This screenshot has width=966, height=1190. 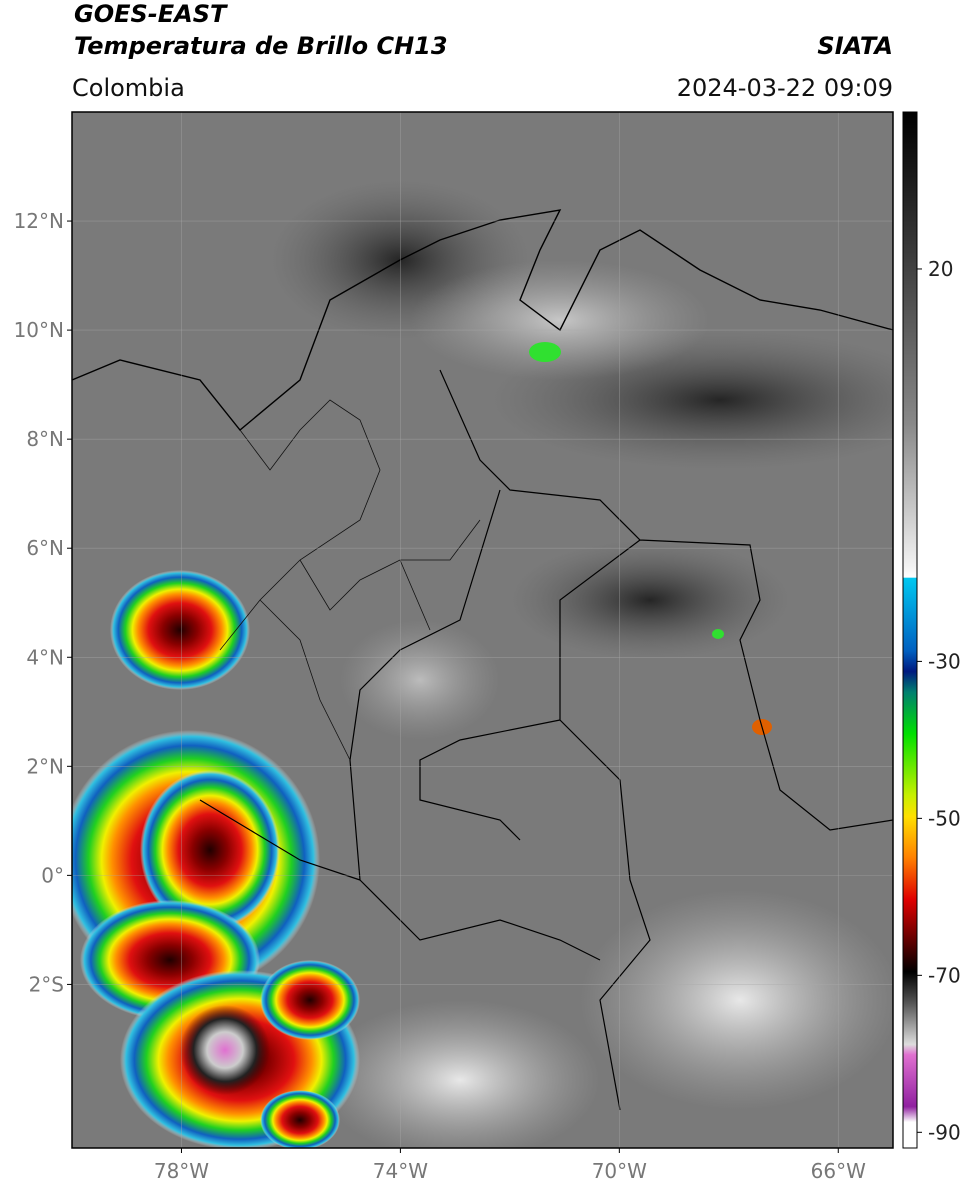 I want to click on region: Colombia, so click(x=128, y=88).